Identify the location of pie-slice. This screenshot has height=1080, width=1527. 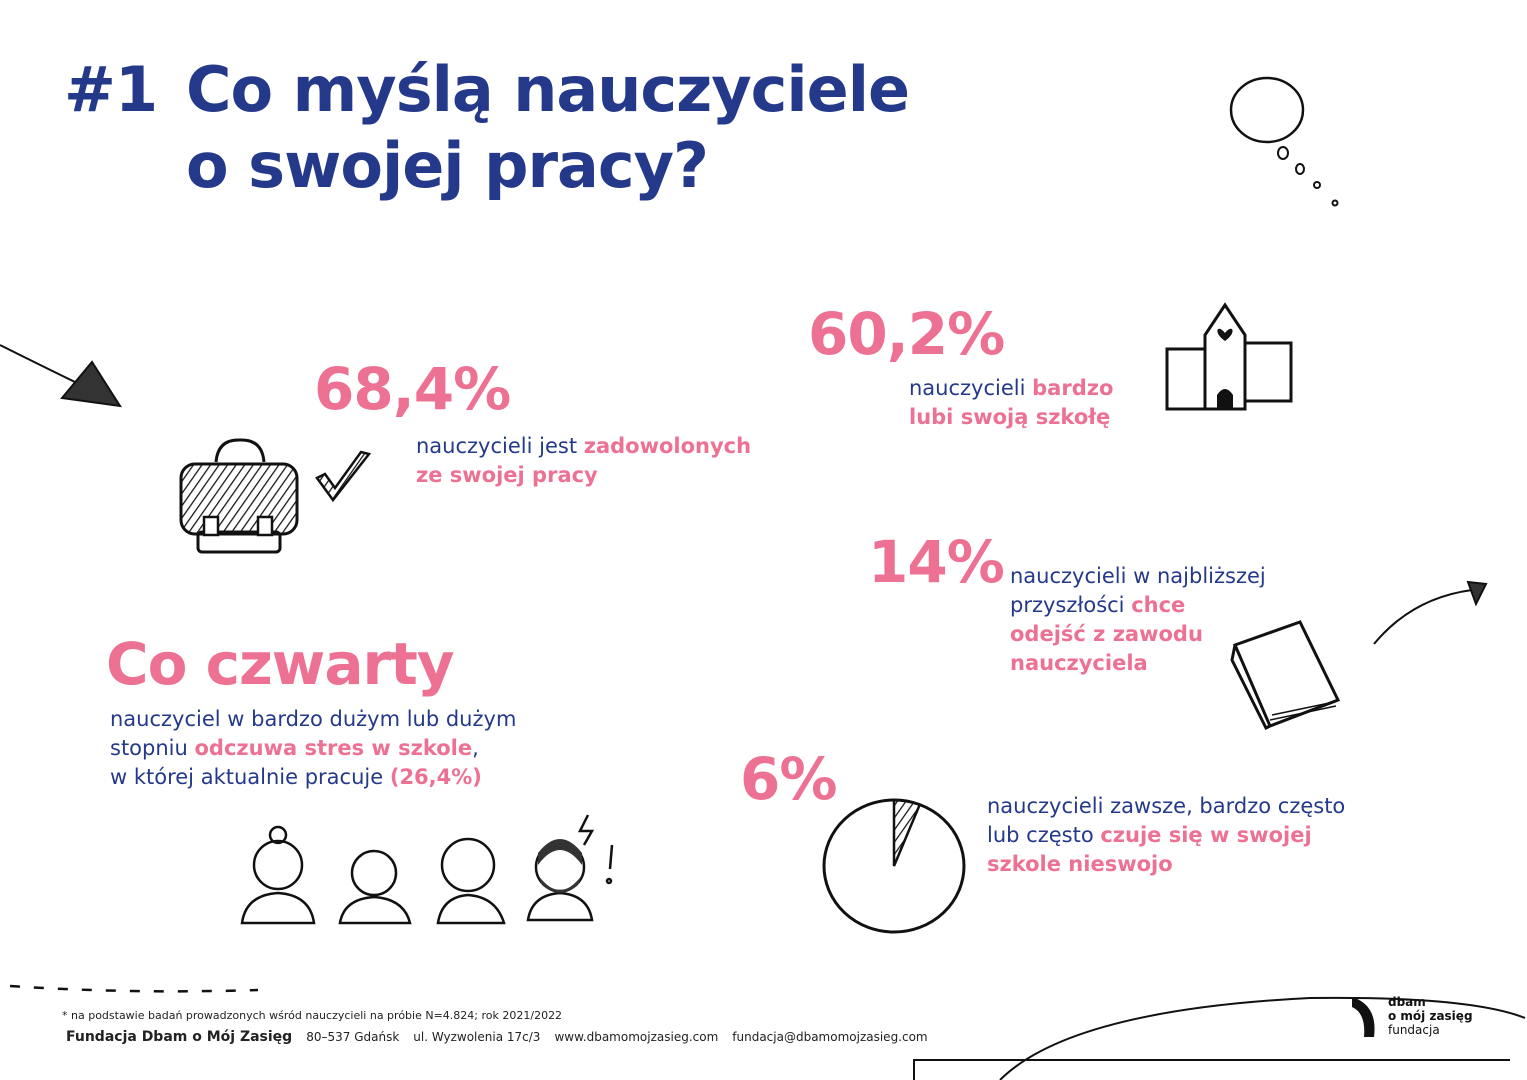
(907, 832).